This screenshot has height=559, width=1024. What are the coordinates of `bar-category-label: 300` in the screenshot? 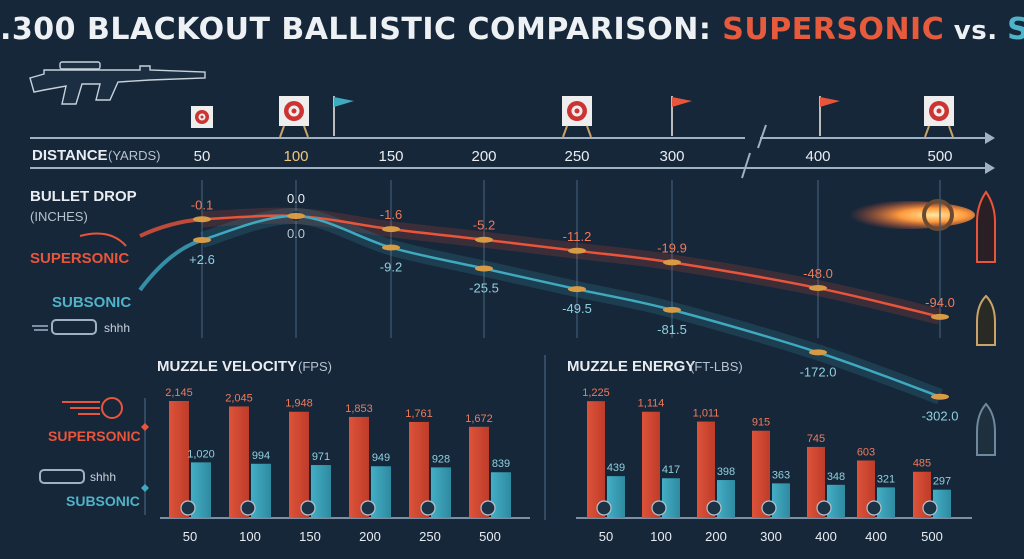 It's located at (771, 536).